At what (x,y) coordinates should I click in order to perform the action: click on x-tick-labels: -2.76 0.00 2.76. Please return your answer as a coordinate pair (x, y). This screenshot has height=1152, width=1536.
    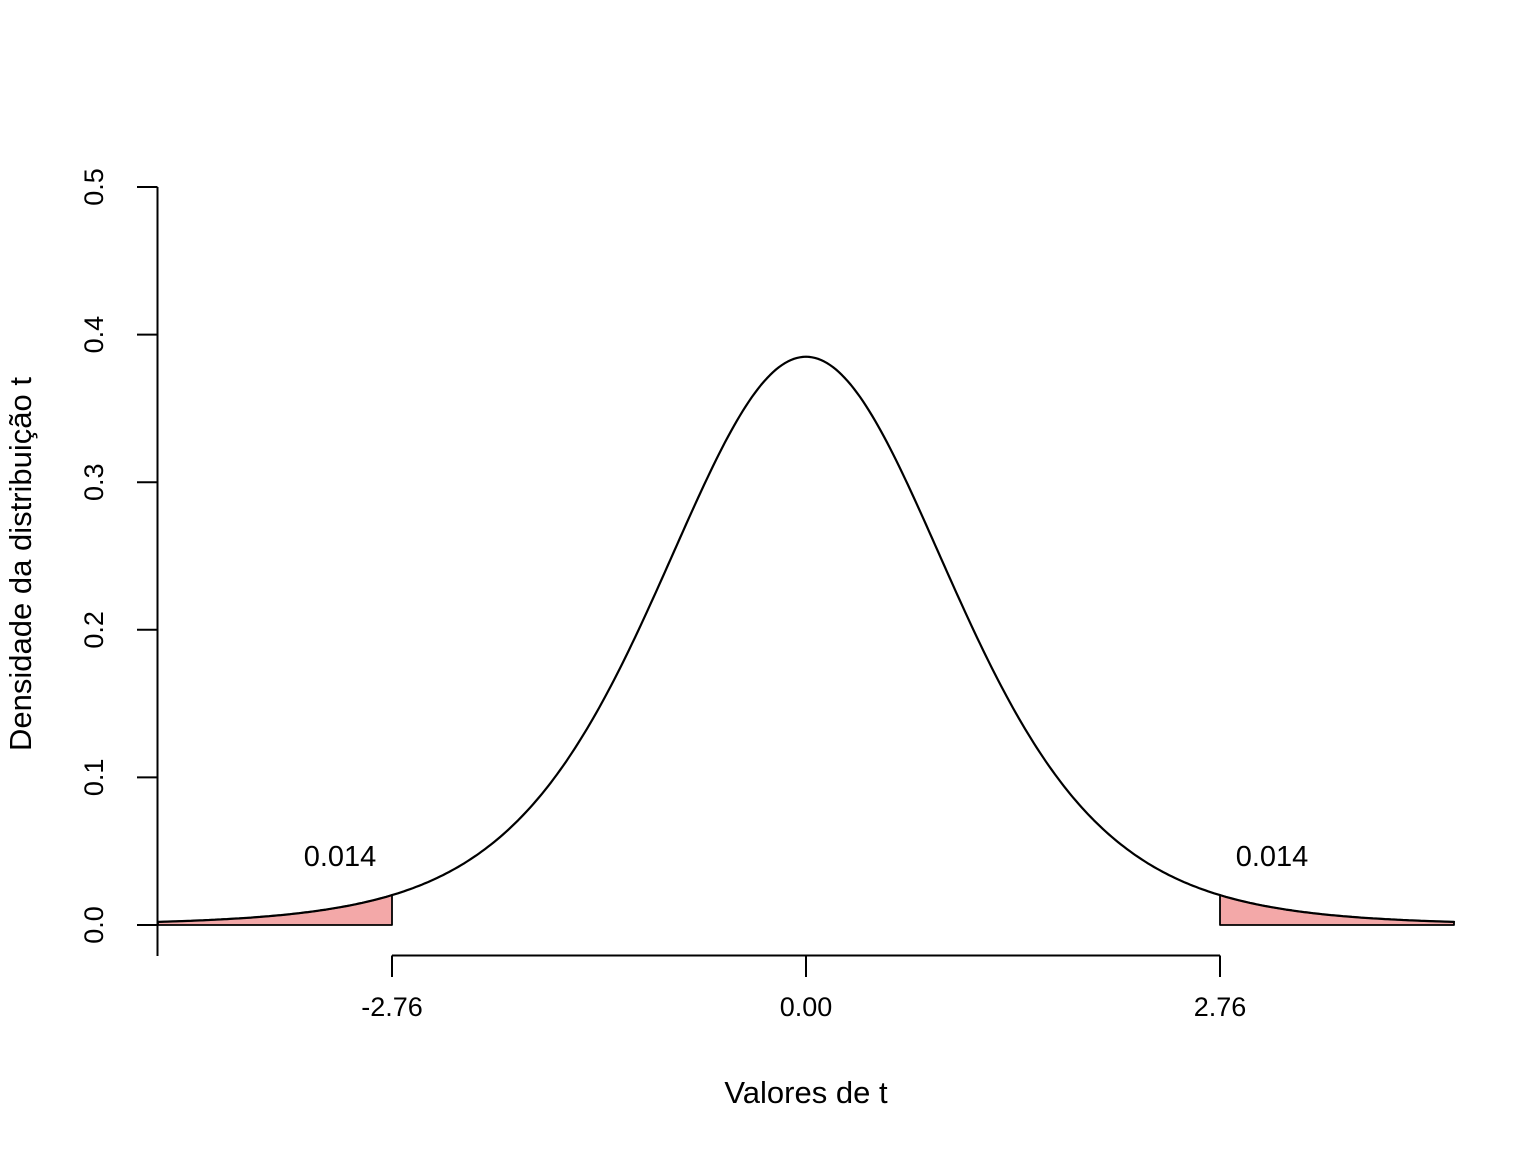
    Looking at the image, I should click on (803, 1007).